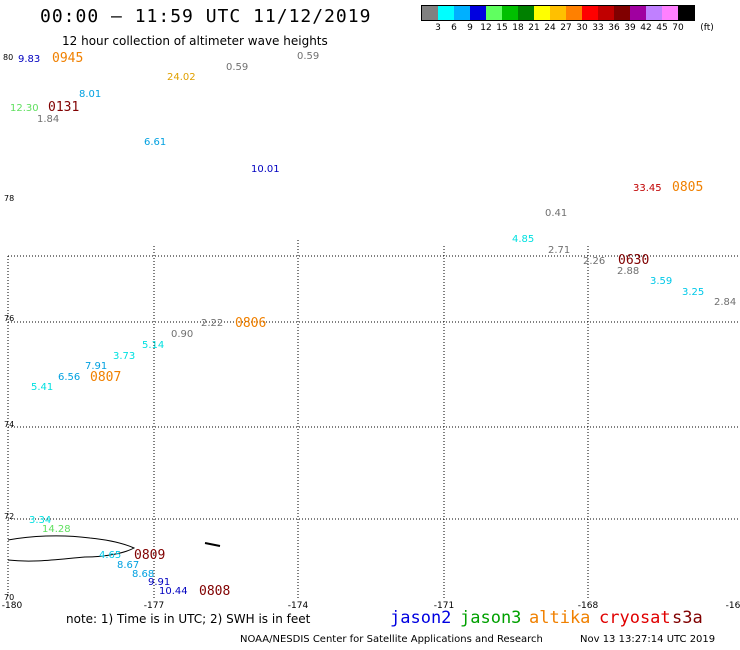 The width and height of the screenshot is (740, 650). What do you see at coordinates (454, 28) in the screenshot?
I see `color-scale-tick: 6` at bounding box center [454, 28].